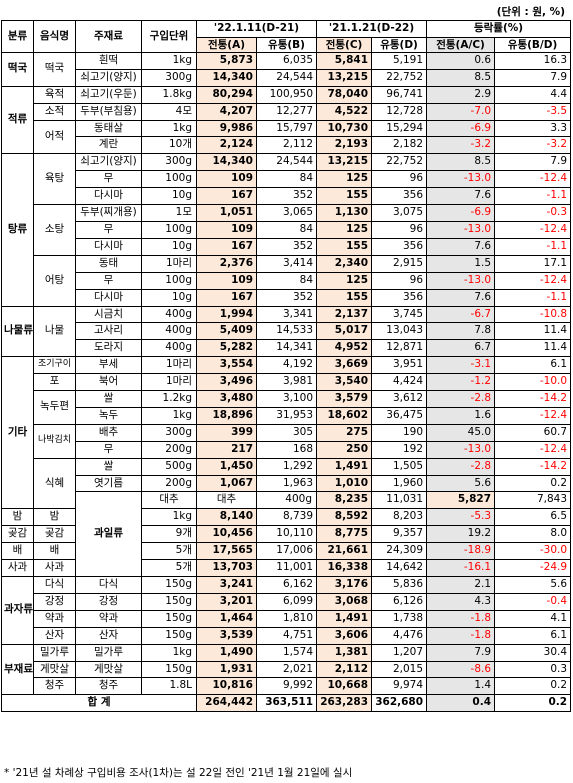 This screenshot has width=573, height=783. I want to click on price-b-cell: 1,963, so click(286, 483).